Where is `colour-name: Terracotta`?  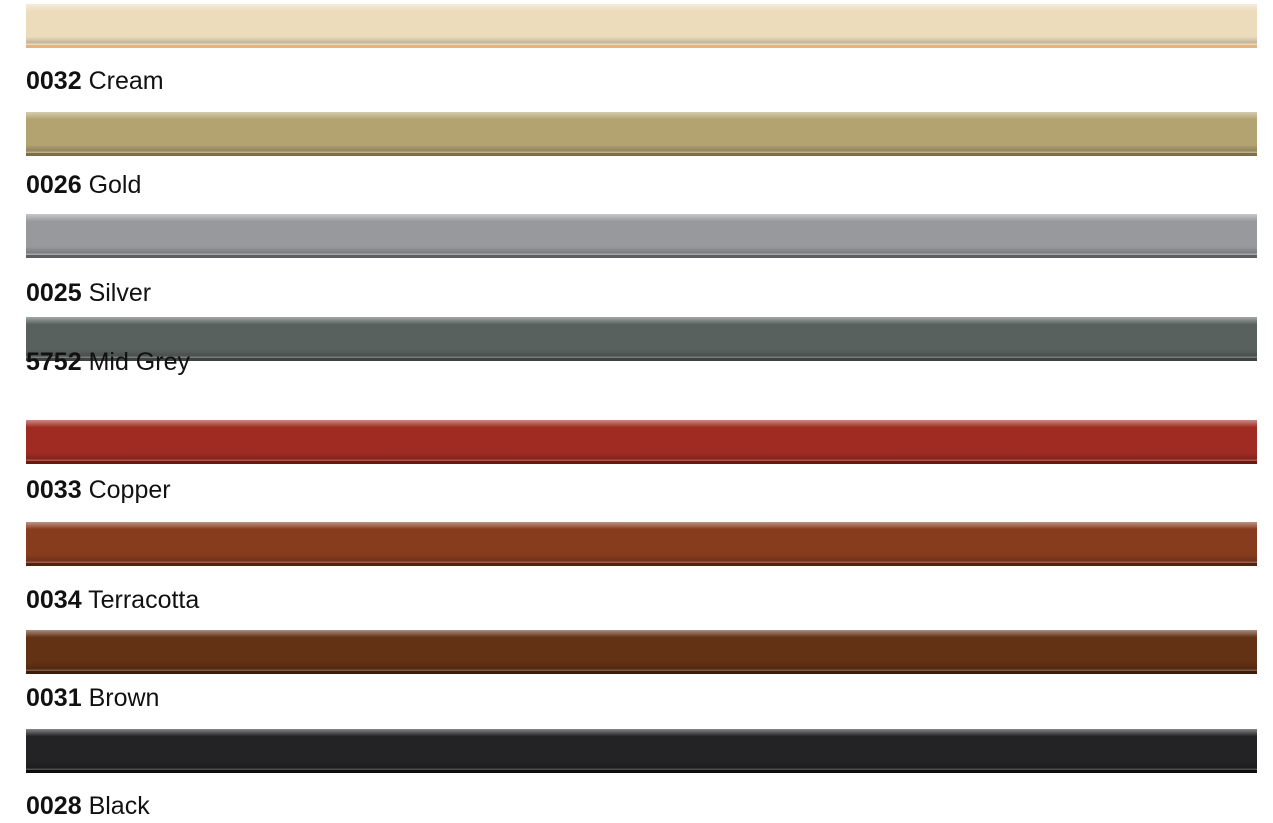 colour-name: Terracotta is located at coordinates (144, 600).